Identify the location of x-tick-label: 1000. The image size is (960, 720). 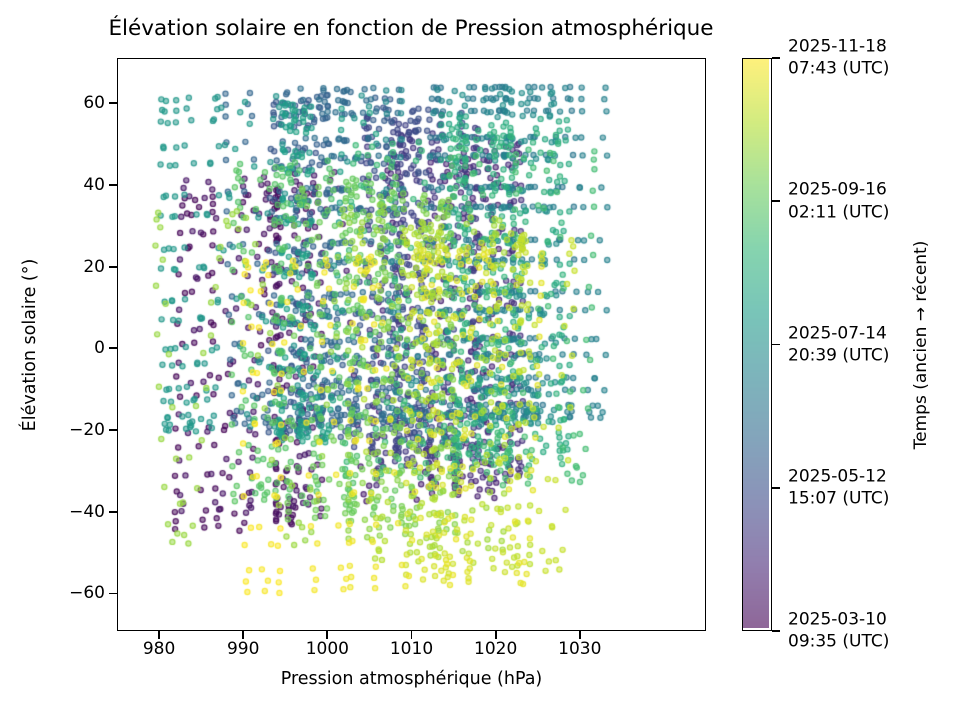
(327, 649).